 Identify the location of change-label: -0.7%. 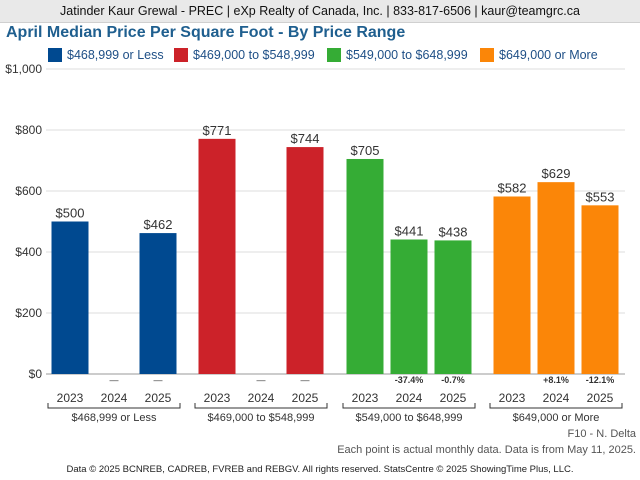
(453, 380).